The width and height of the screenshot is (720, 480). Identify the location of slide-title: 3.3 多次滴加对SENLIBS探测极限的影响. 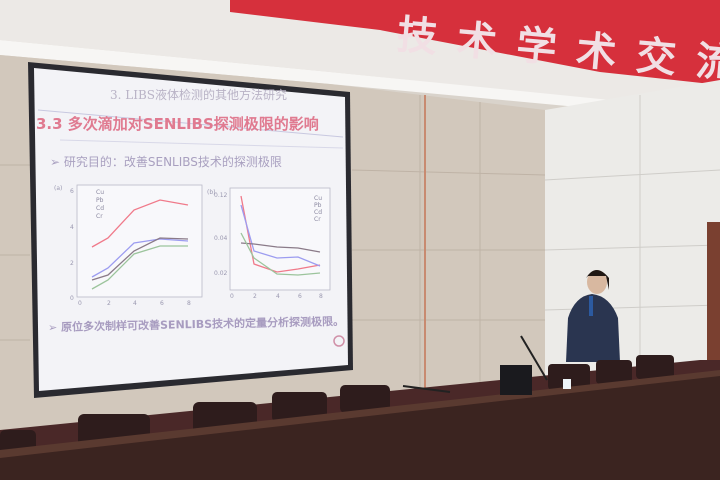
(177, 124).